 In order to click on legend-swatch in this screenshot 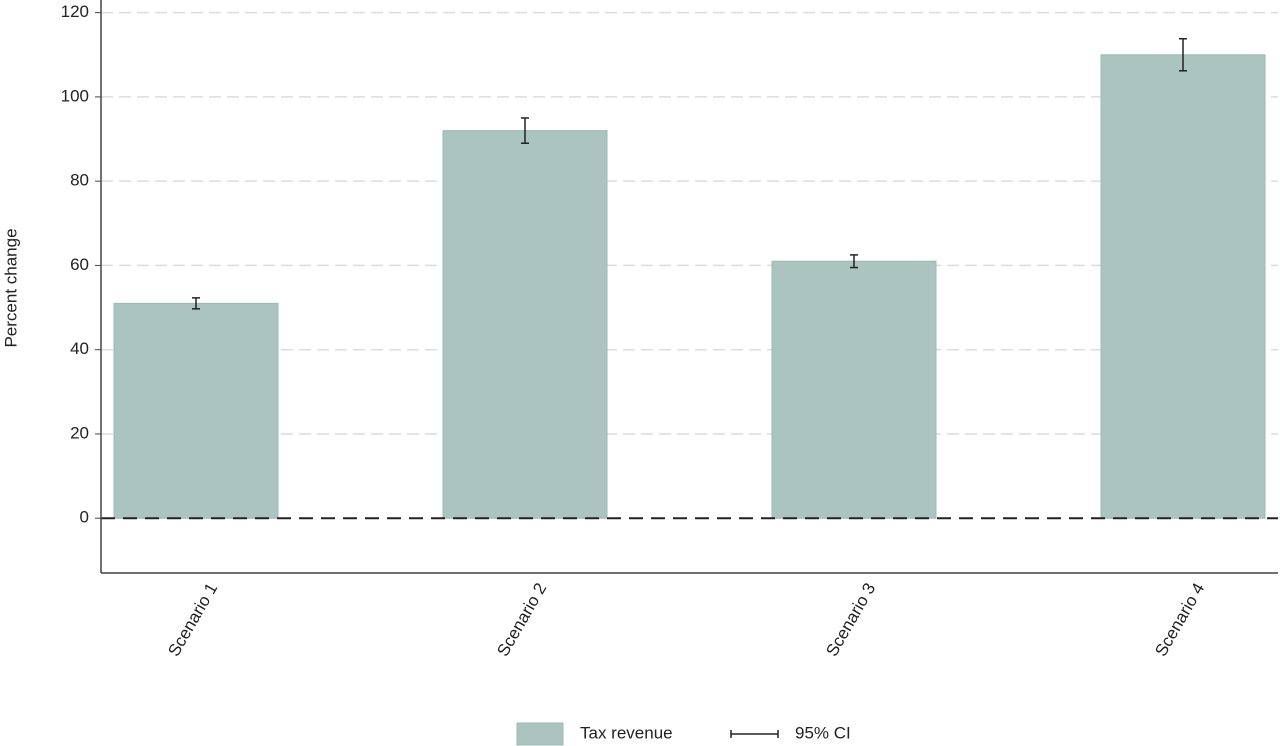, I will do `click(540, 734)`.